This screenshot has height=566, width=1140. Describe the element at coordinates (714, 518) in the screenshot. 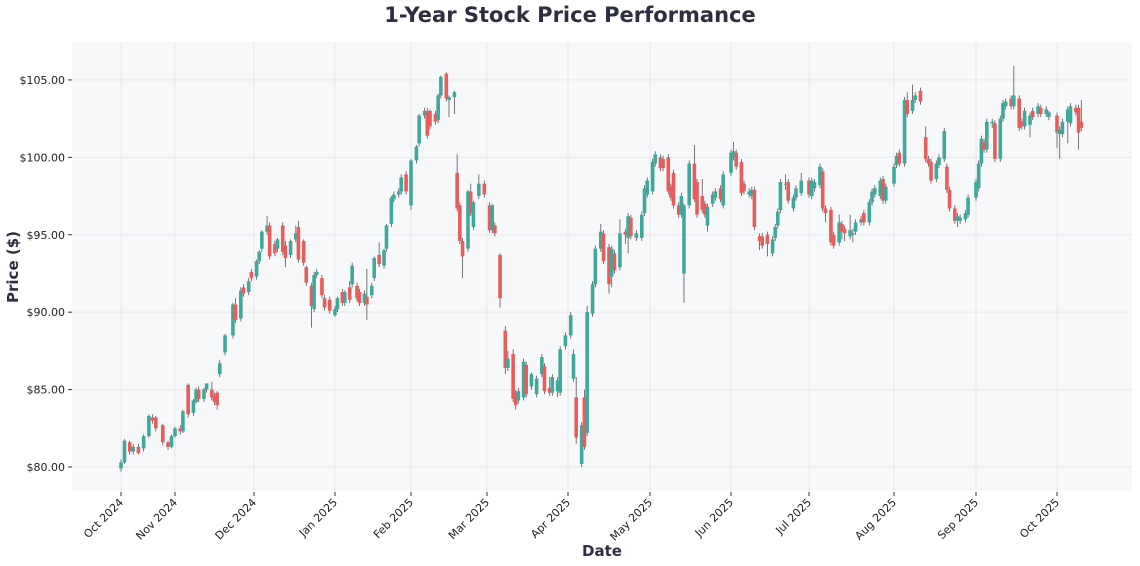

I see `x-tick-label: Jun 2025` at that location.